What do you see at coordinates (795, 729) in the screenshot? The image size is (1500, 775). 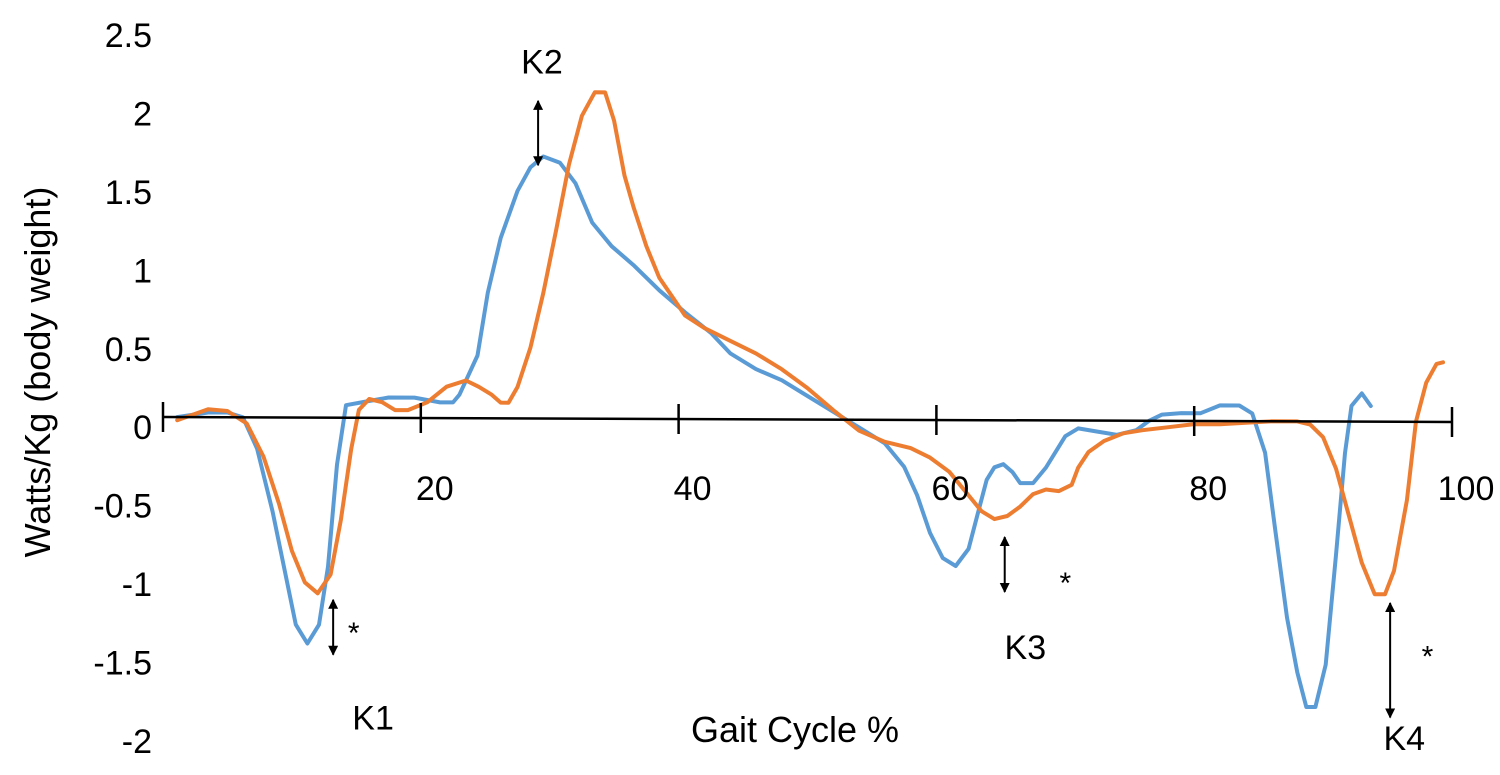 I see `x-axis-title: Gait Cycle %` at bounding box center [795, 729].